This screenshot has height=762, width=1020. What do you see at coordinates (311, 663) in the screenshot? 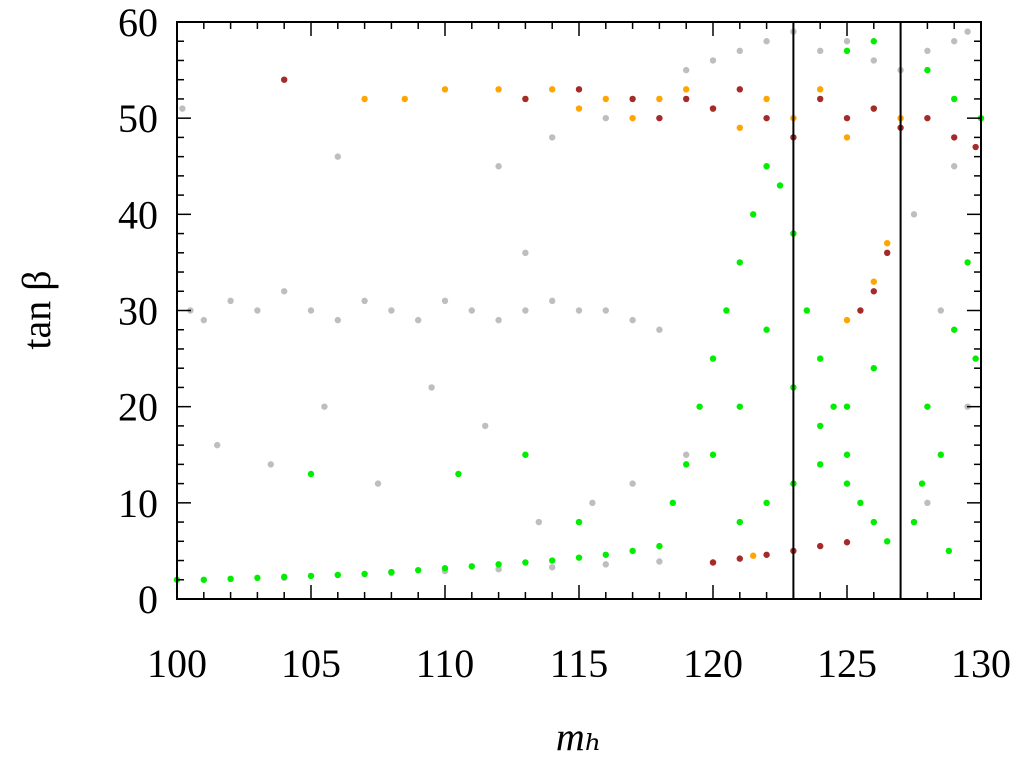
I see `x-tick-label: 105` at bounding box center [311, 663].